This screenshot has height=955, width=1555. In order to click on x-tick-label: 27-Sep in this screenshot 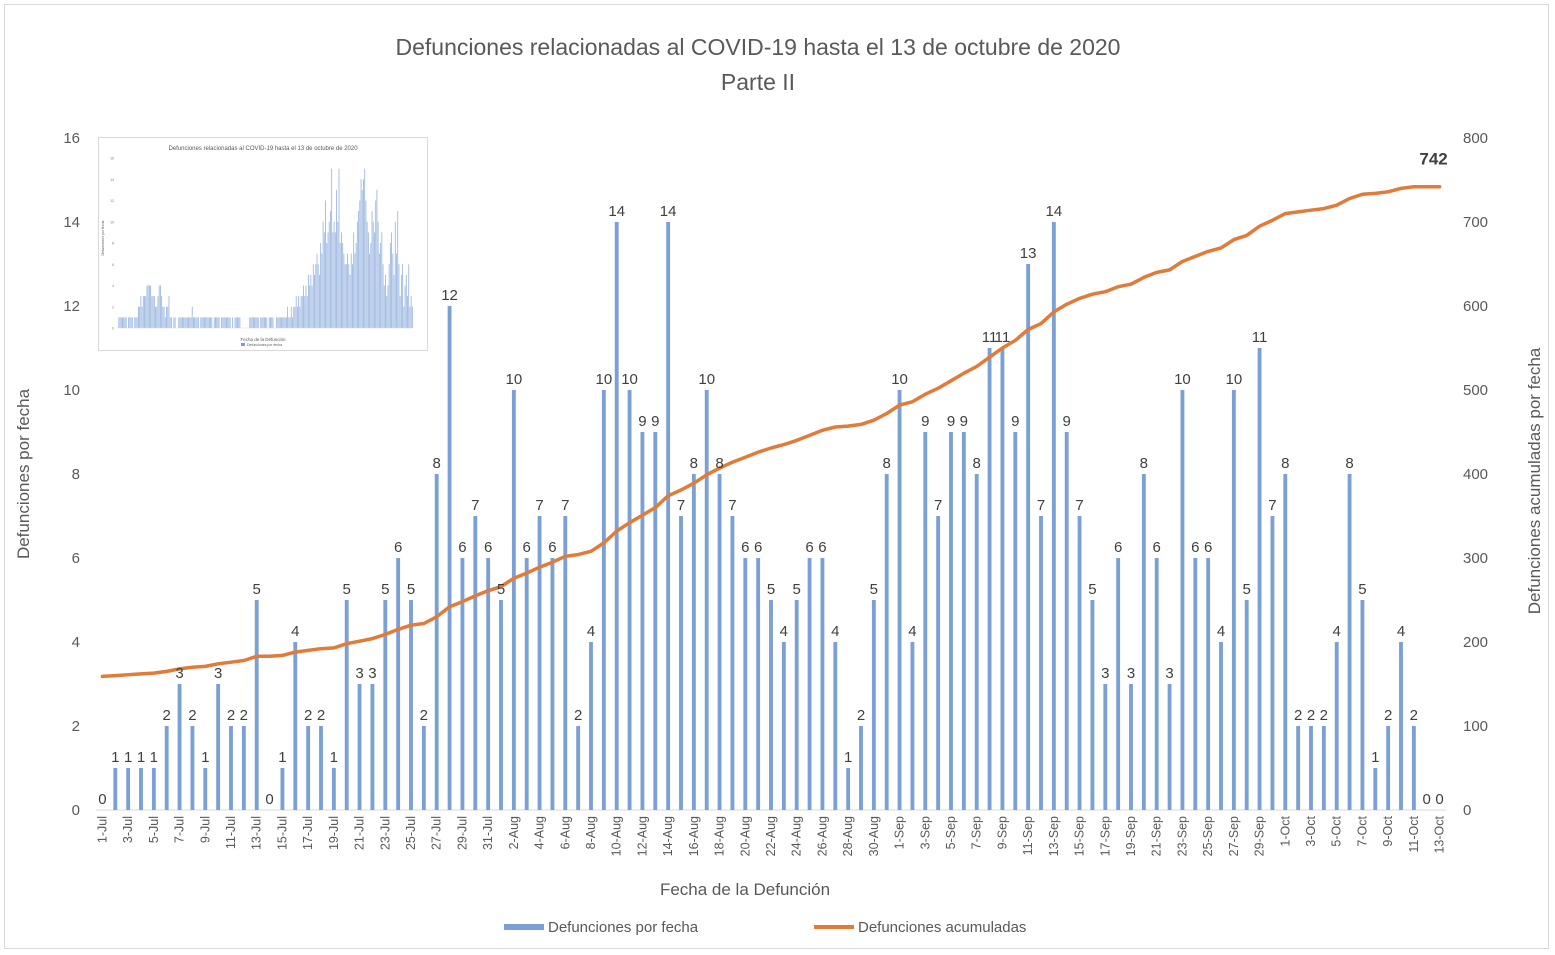, I will do `click(1234, 836)`.